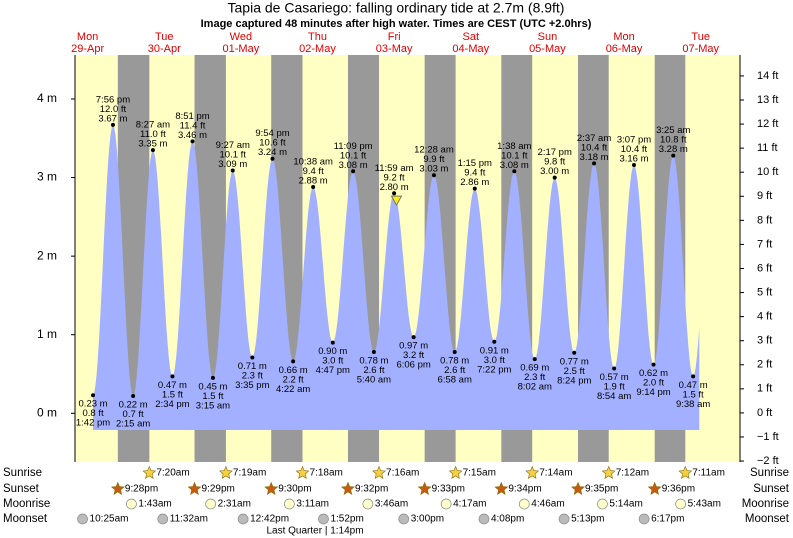  I want to click on tide-height-ft: 10.6 ft, so click(272, 143).